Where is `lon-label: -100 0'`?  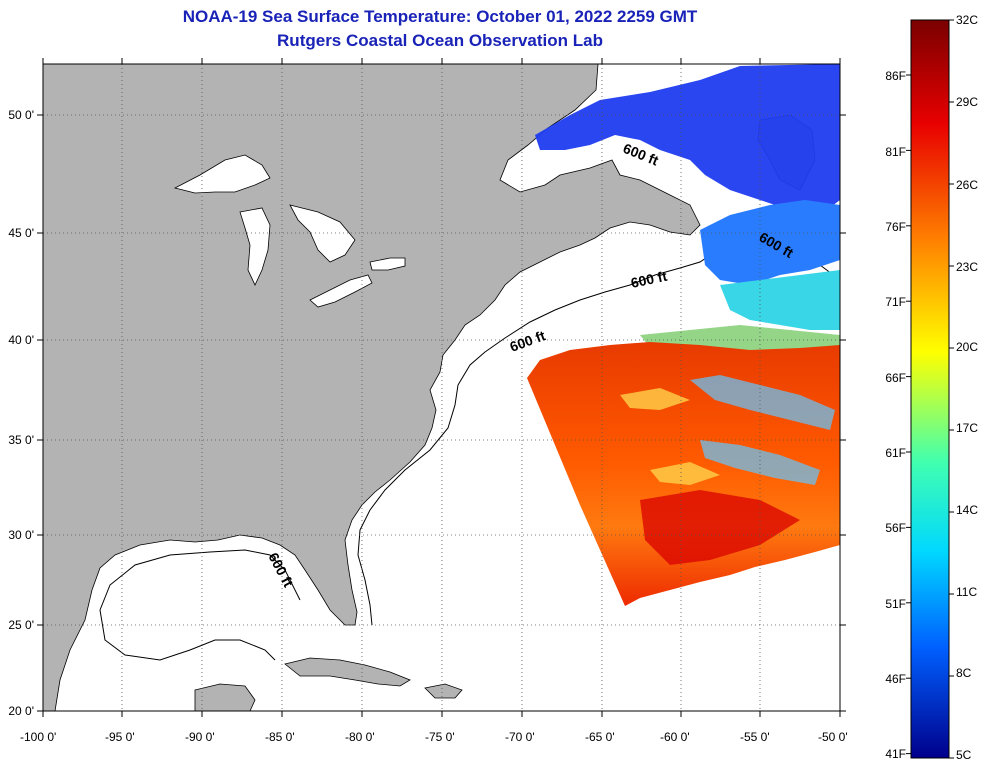
lon-label: -100 0' is located at coordinates (38, 737).